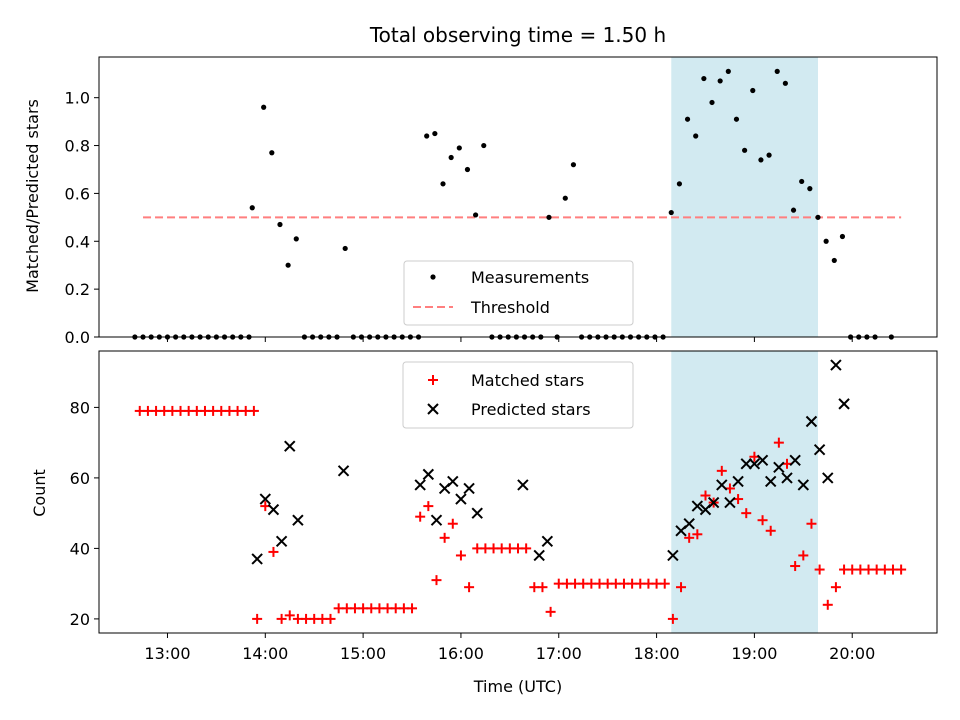 The height and width of the screenshot is (720, 960). Describe the element at coordinates (77, 146) in the screenshot. I see `top-y-tick-label: 0.8` at that location.